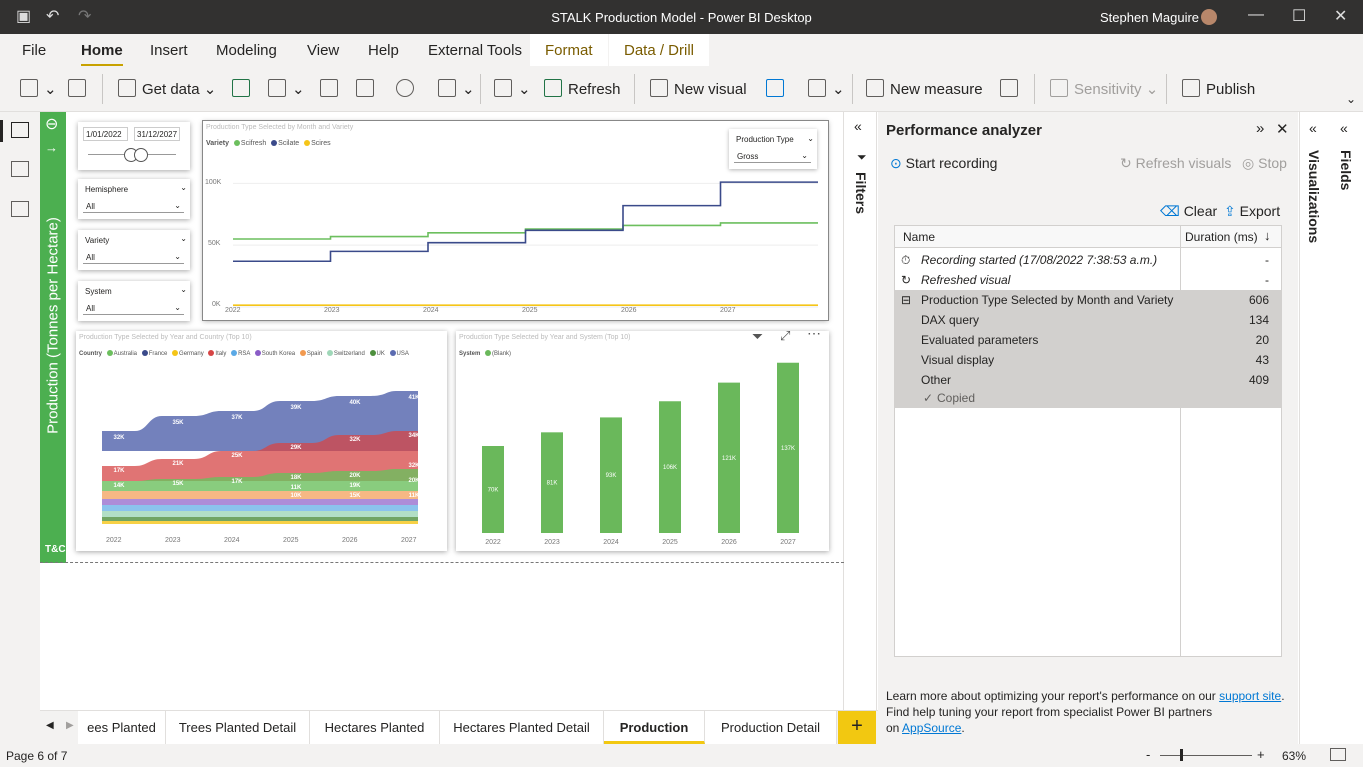  I want to click on menu-home: Home, so click(102, 54).